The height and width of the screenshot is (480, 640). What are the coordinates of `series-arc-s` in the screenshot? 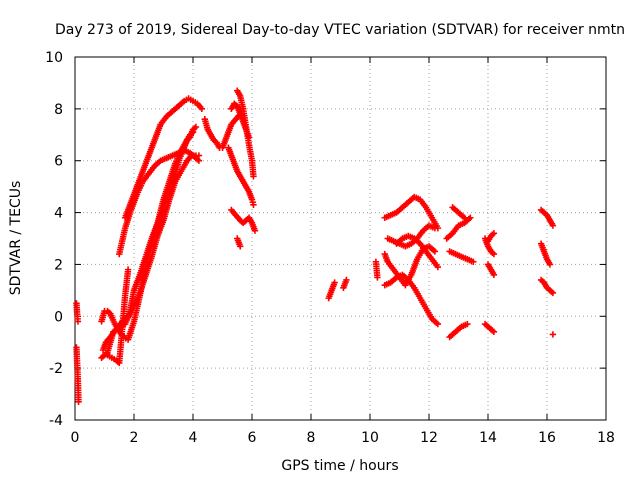 It's located at (410, 266).